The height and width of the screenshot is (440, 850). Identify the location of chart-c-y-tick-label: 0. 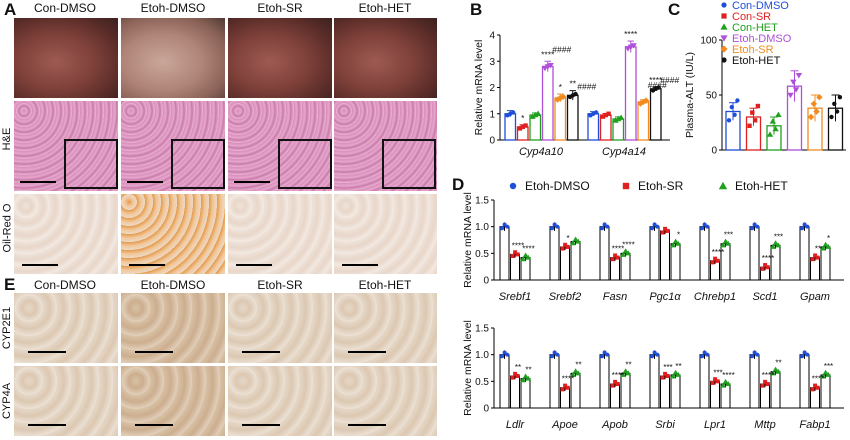
(714, 151).